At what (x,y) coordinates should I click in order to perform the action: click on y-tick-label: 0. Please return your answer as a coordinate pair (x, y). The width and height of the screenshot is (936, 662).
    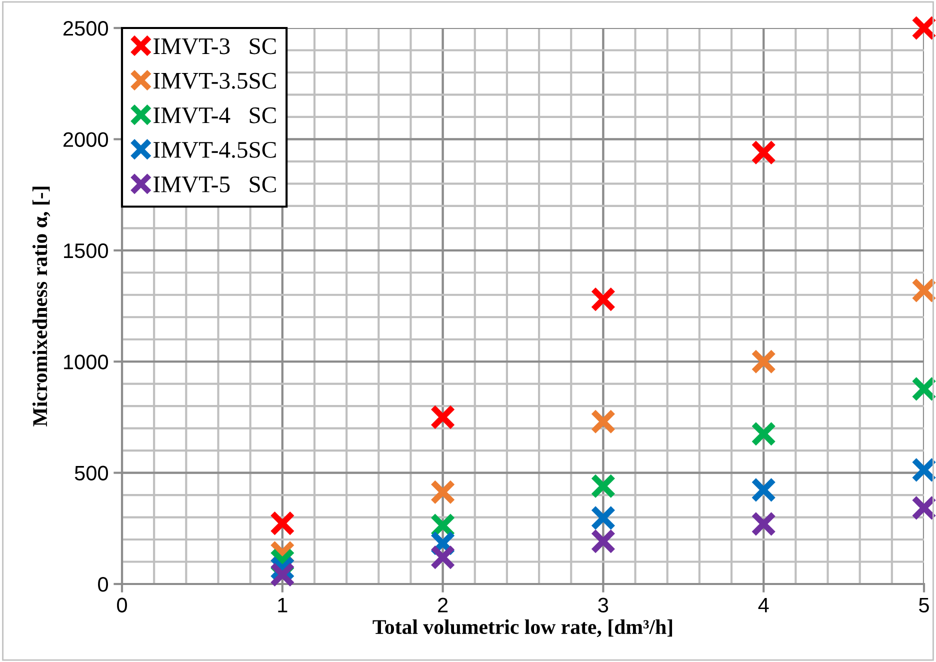
    Looking at the image, I should click on (103, 584).